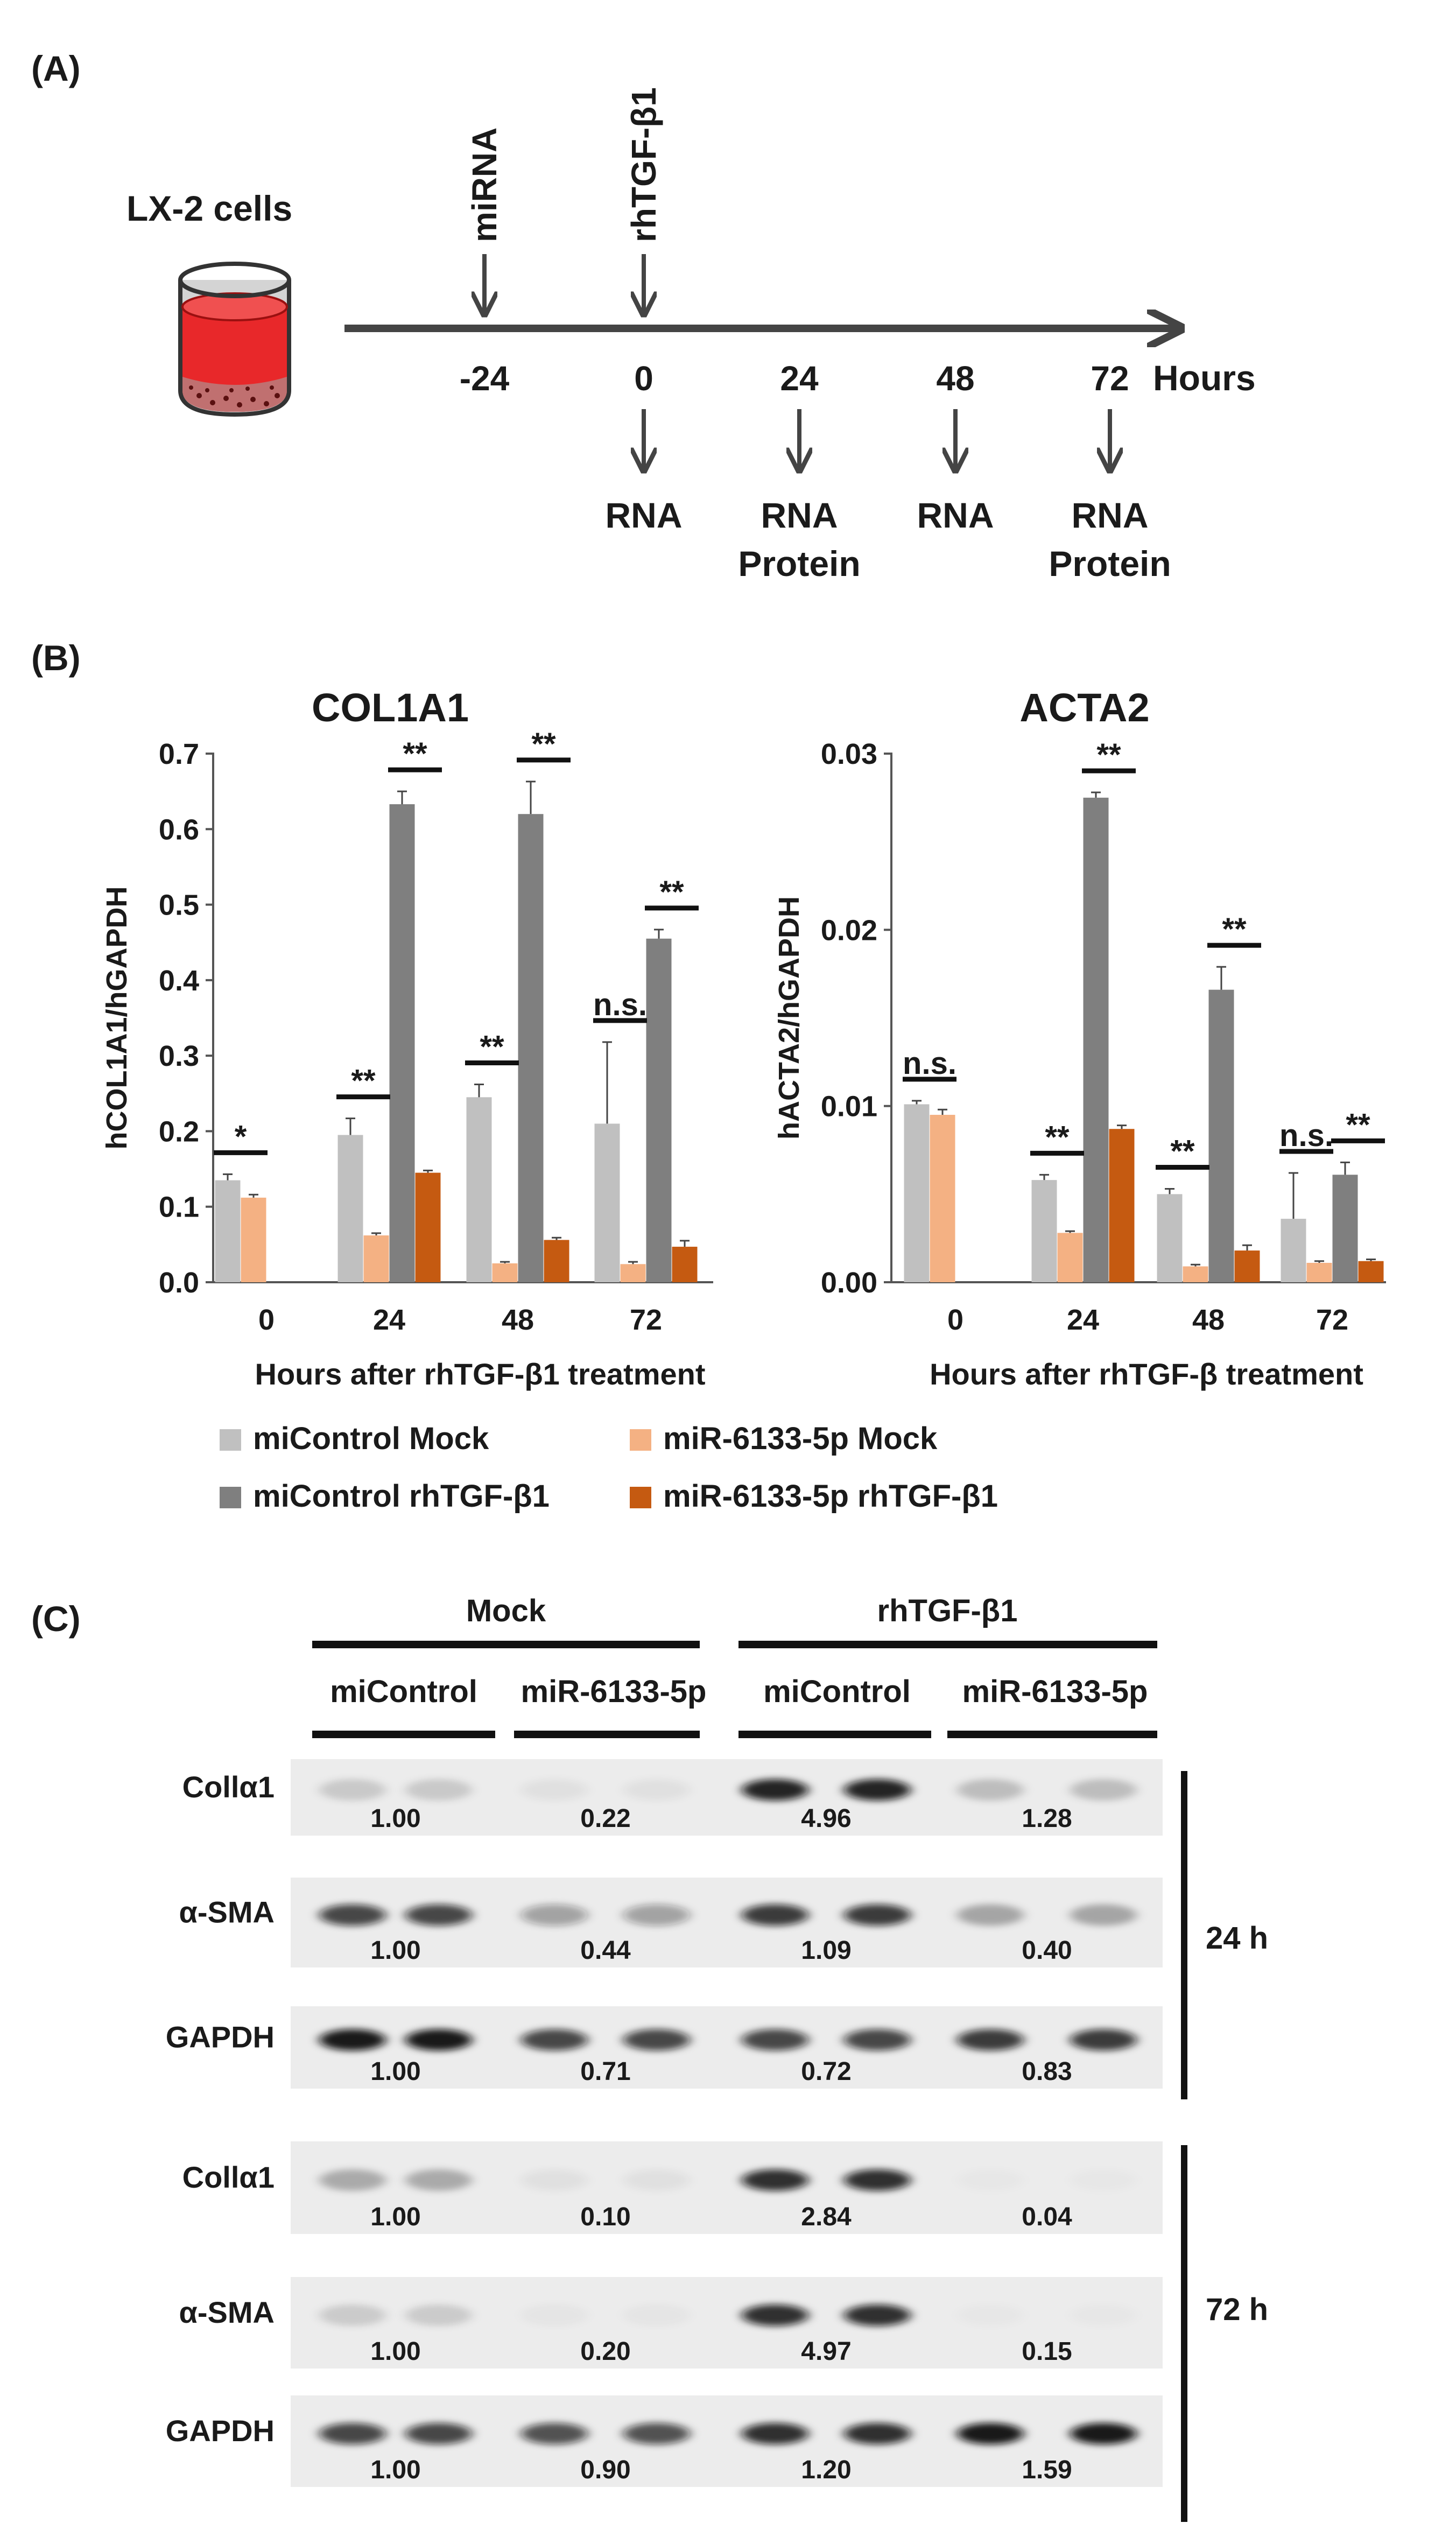 The image size is (1456, 2544). What do you see at coordinates (646, 1320) in the screenshot?
I see `x-tick-label: 72` at bounding box center [646, 1320].